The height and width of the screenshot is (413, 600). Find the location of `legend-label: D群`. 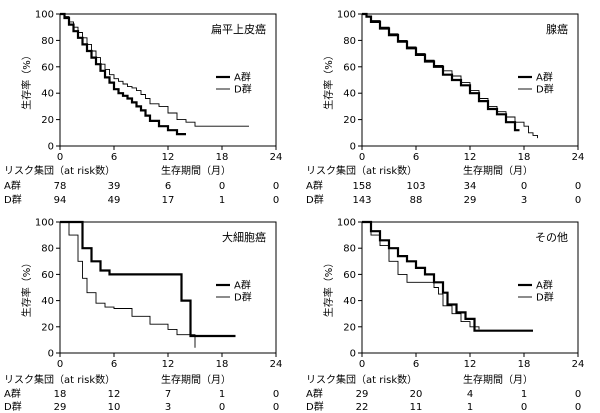

legend-label: D群 is located at coordinates (545, 297).